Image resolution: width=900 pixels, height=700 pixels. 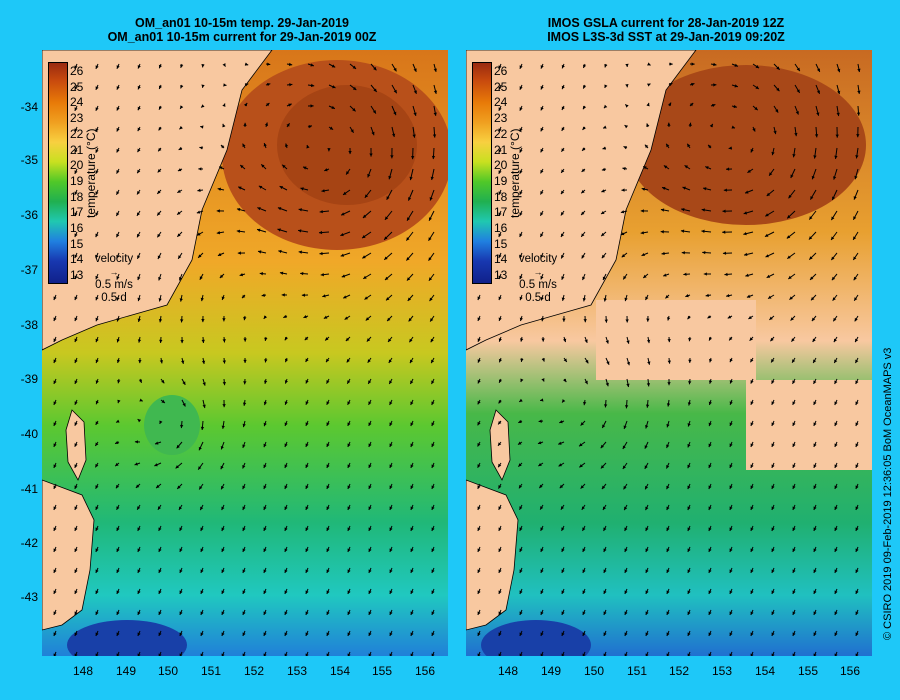 I want to click on left-cold-eddy, so click(x=172, y=425).